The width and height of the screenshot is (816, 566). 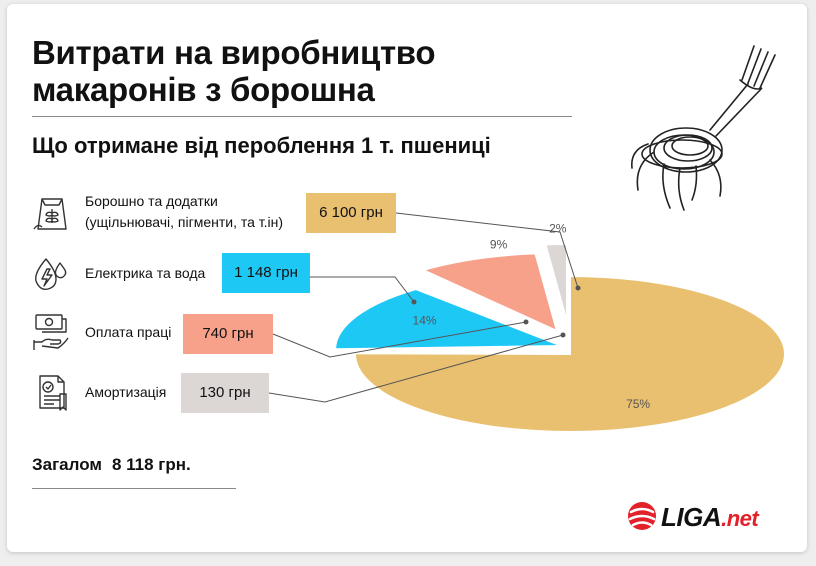 I want to click on value-box-amortization: 130 грн, so click(x=225, y=393).